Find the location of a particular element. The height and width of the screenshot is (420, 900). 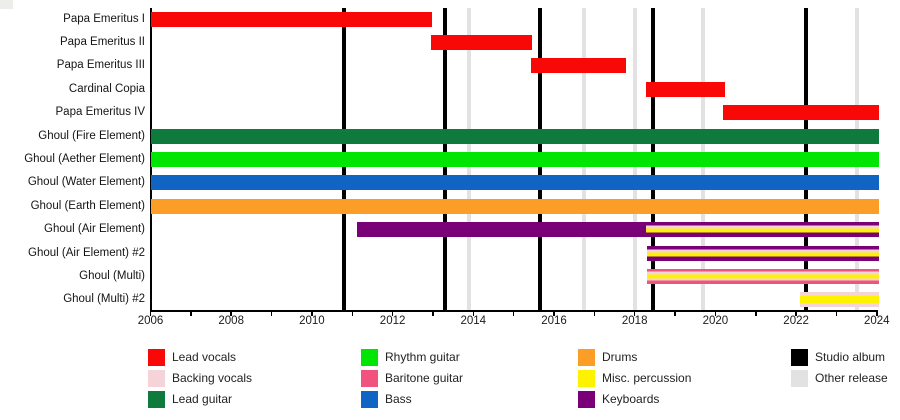

x-axis-label-2020: 2020 is located at coordinates (715, 321).